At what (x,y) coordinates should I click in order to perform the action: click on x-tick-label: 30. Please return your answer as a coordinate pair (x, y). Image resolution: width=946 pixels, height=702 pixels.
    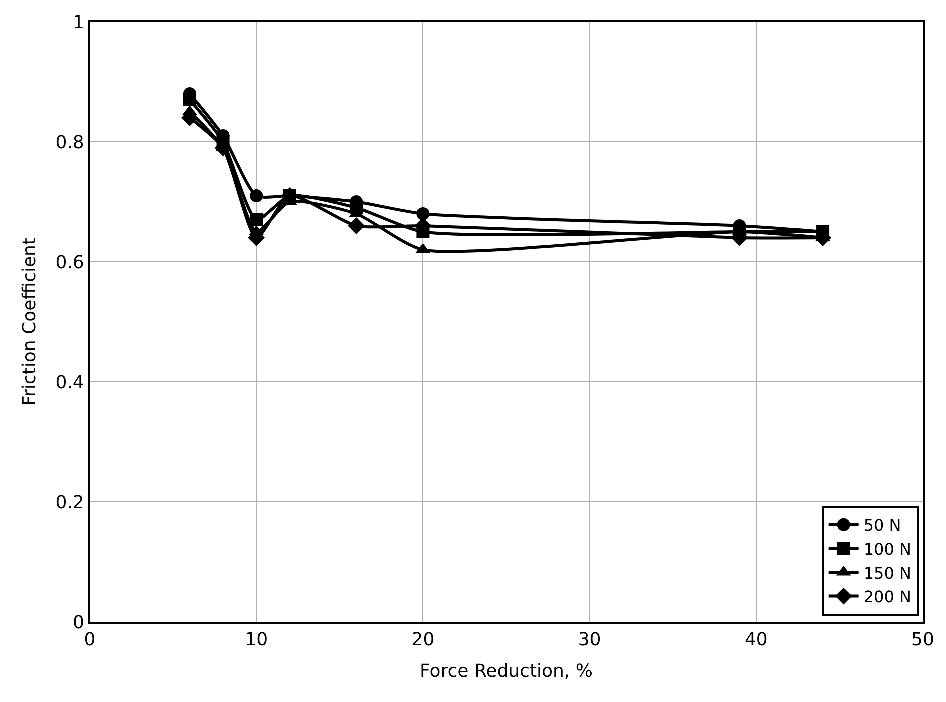
    Looking at the image, I should click on (590, 640).